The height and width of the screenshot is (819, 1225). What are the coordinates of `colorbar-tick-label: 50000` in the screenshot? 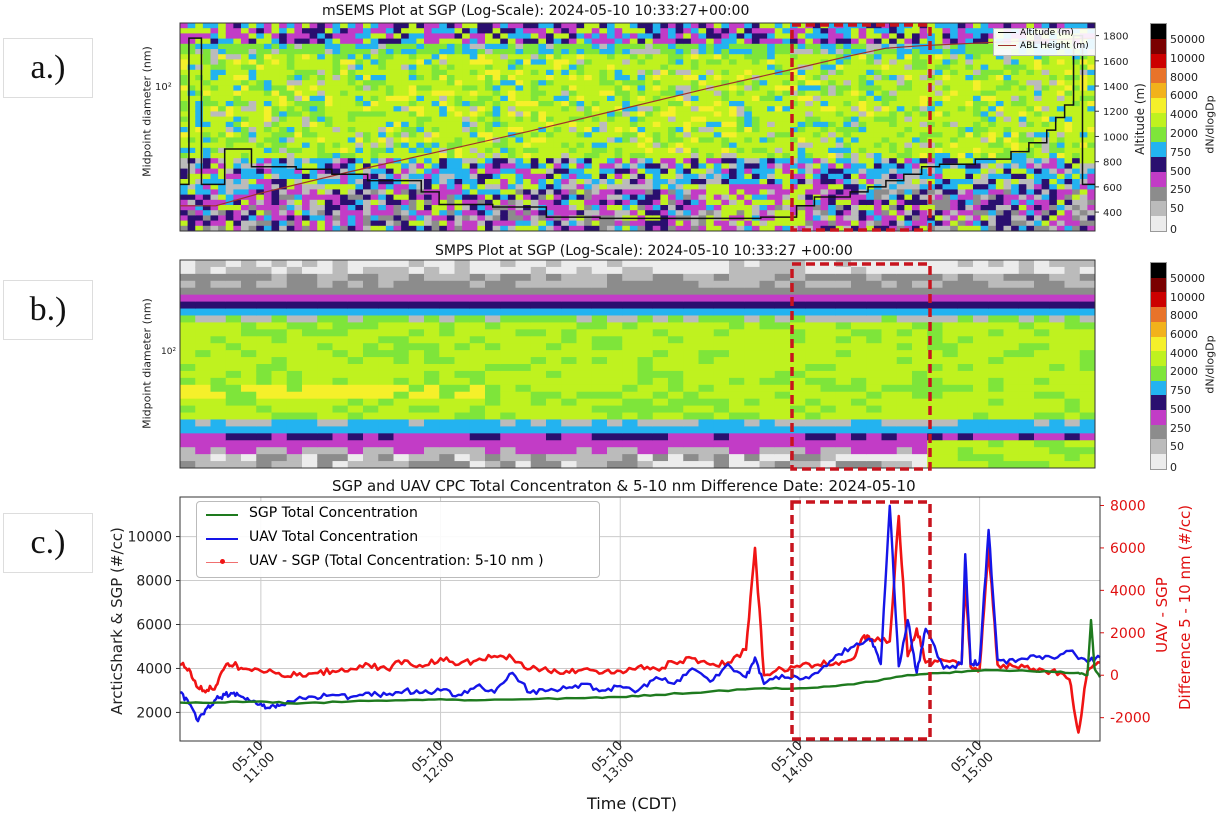 It's located at (1187, 39).